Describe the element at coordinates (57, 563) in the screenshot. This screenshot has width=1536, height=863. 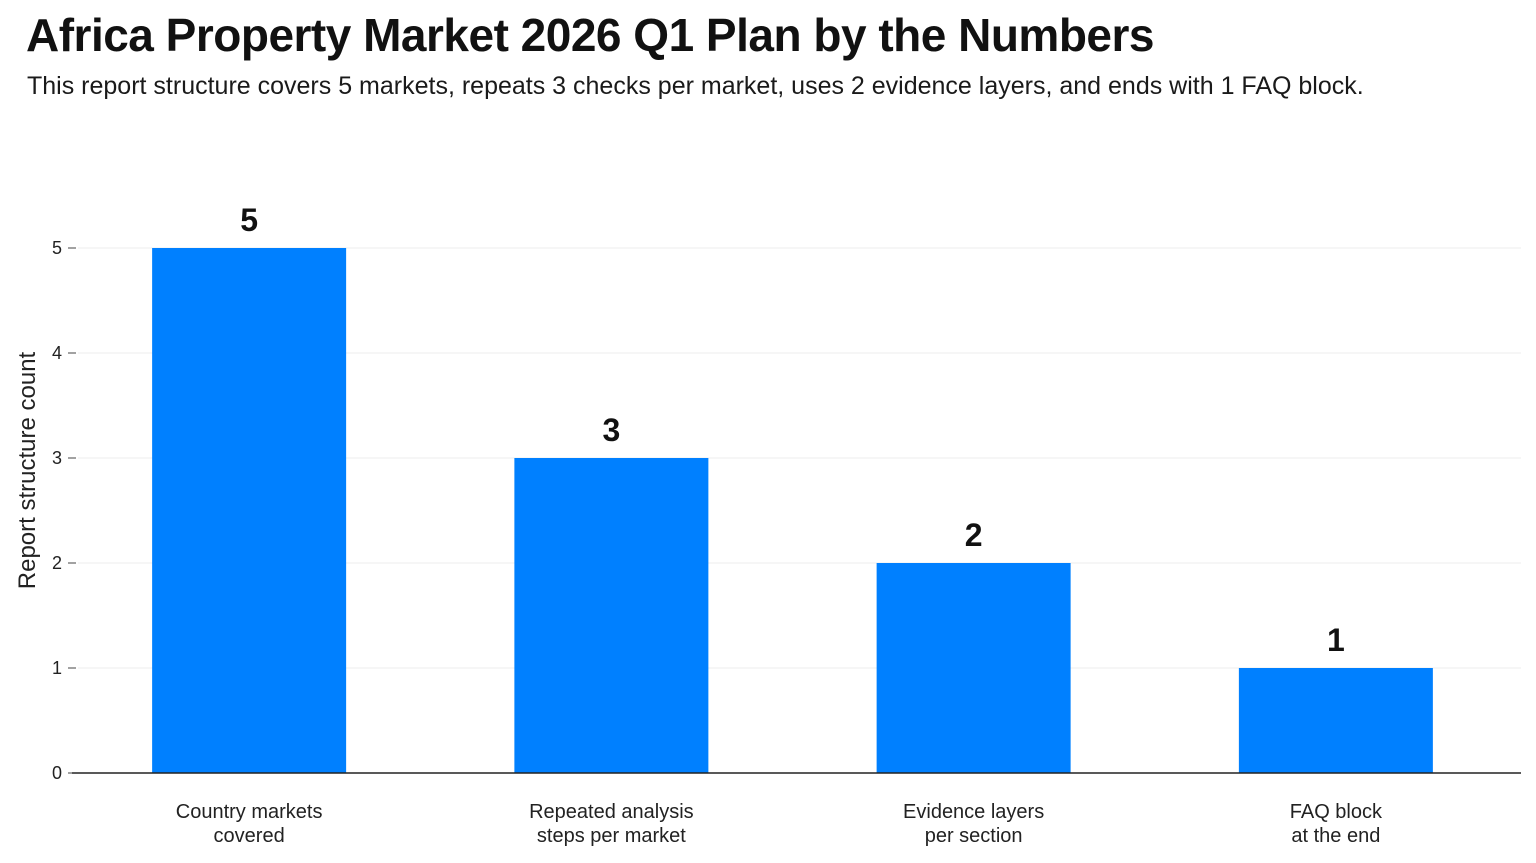
I see `y-tick-label: 2` at that location.